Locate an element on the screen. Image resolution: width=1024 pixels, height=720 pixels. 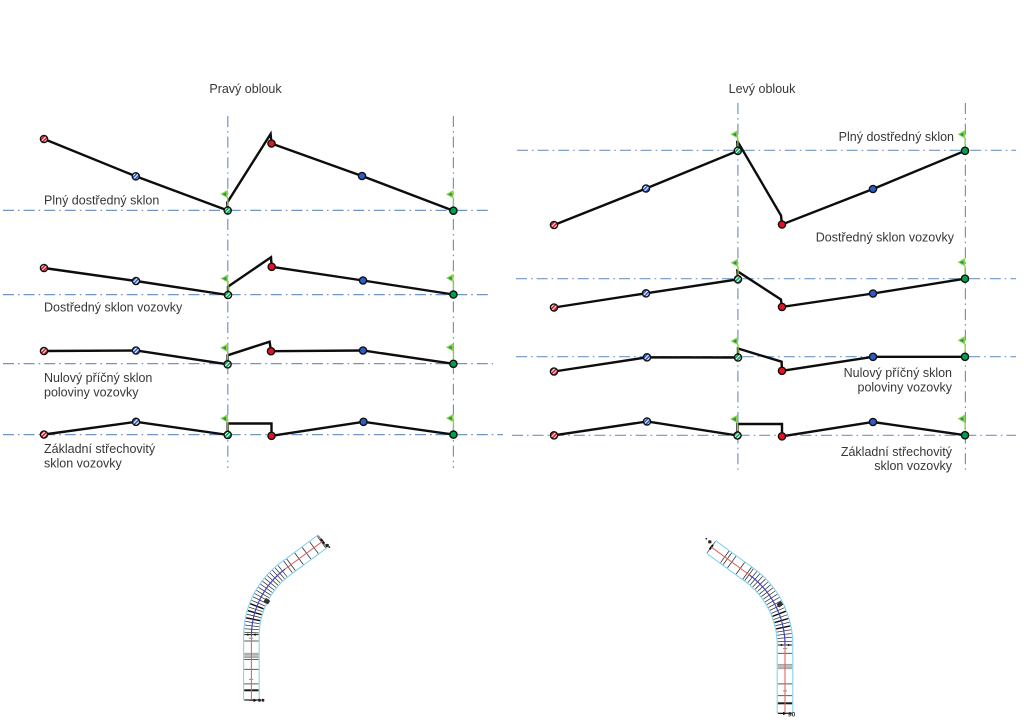
svg-text: Pravý oblouk is located at coordinates (245, 89).